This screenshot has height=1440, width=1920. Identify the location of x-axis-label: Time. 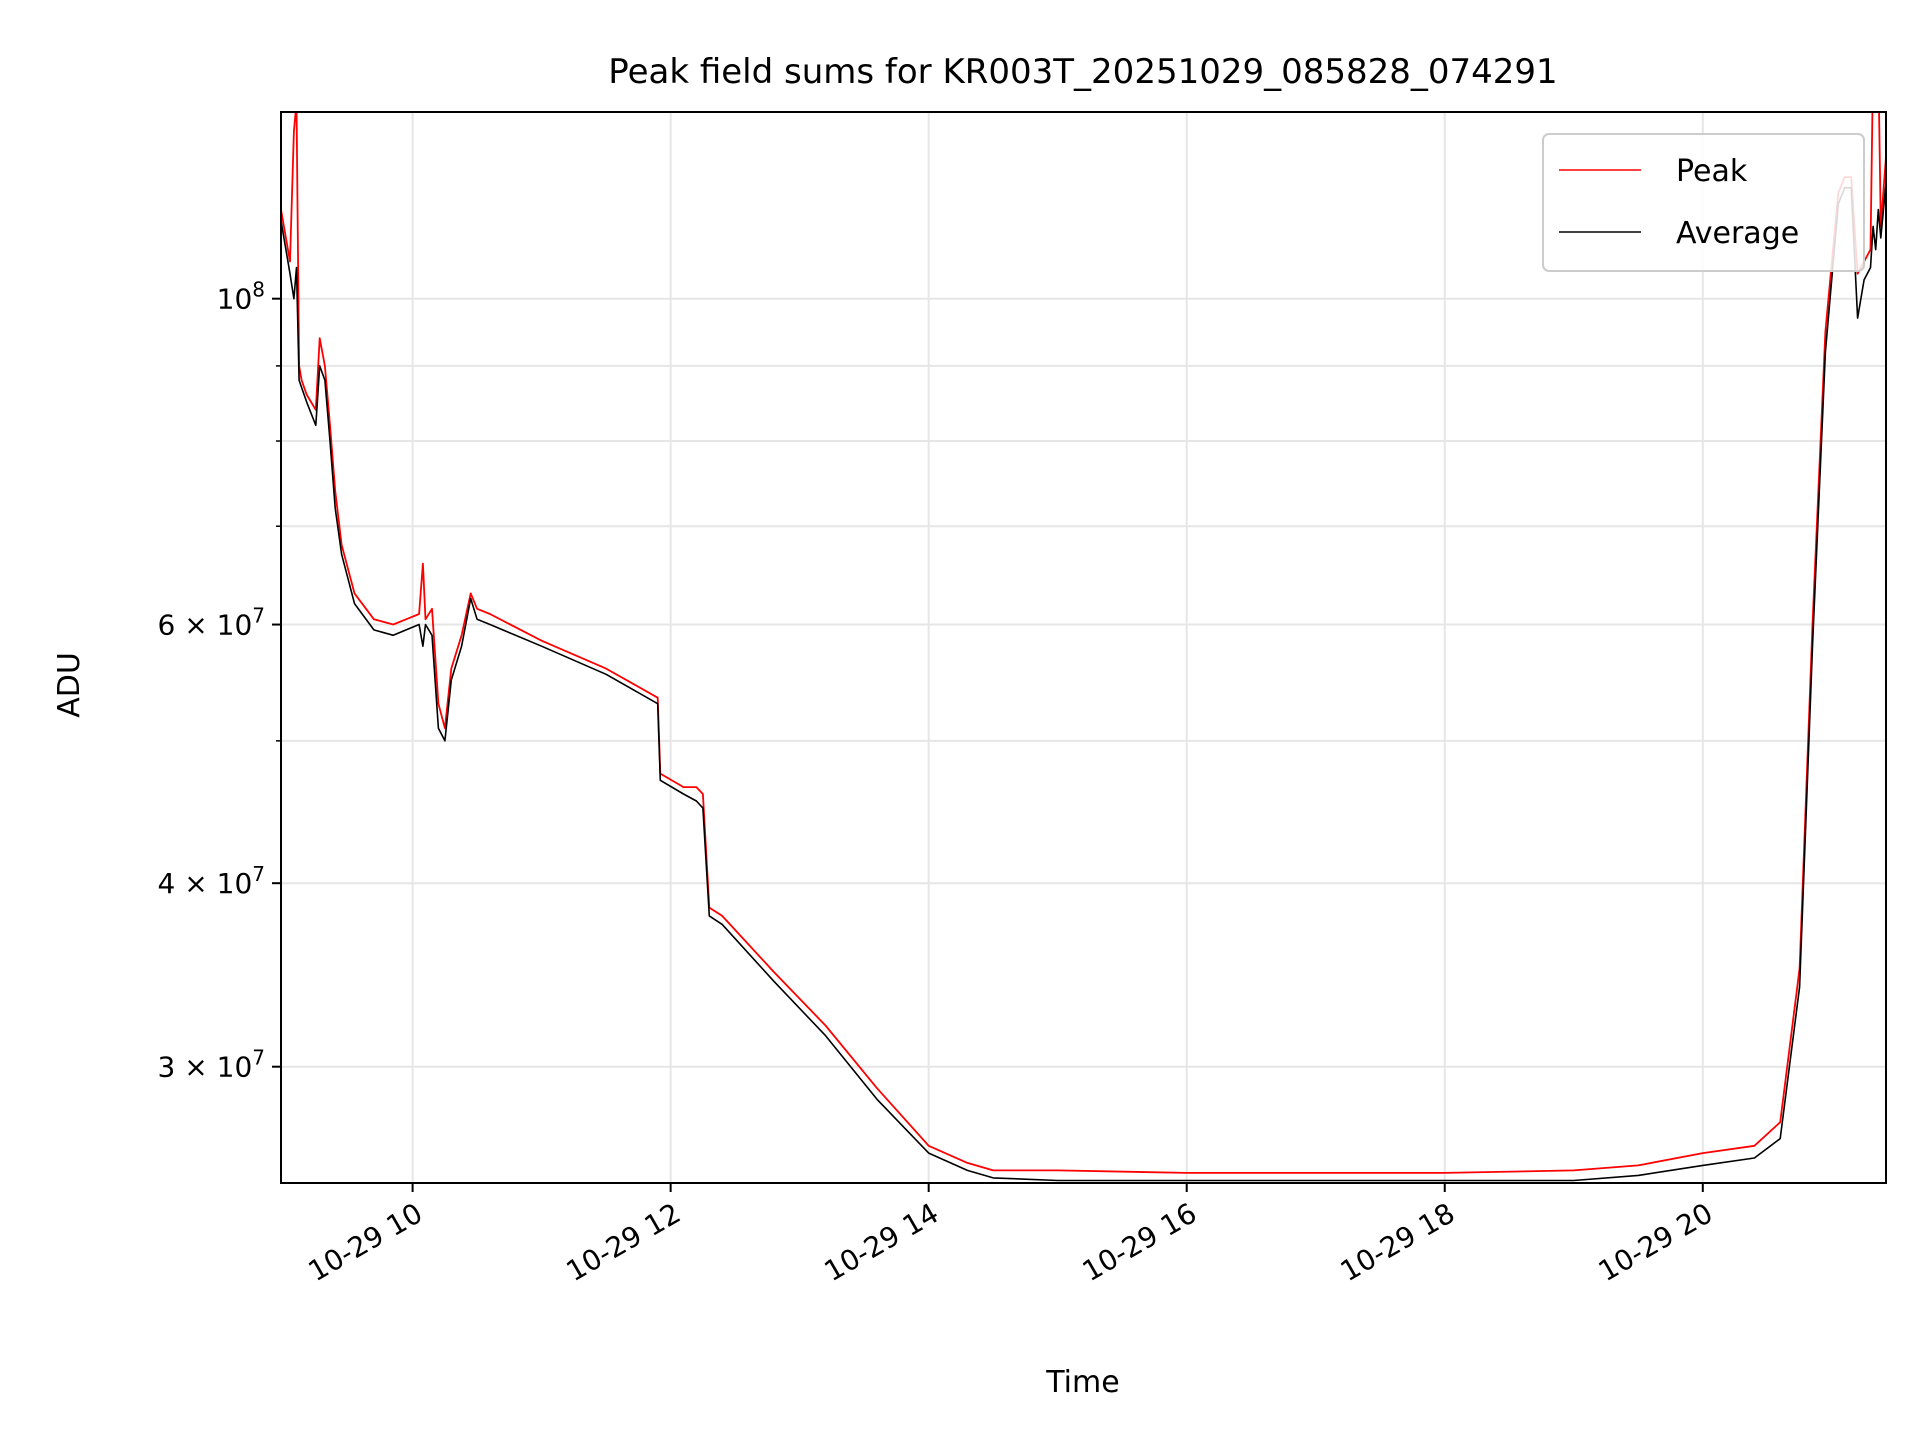
(1082, 1382).